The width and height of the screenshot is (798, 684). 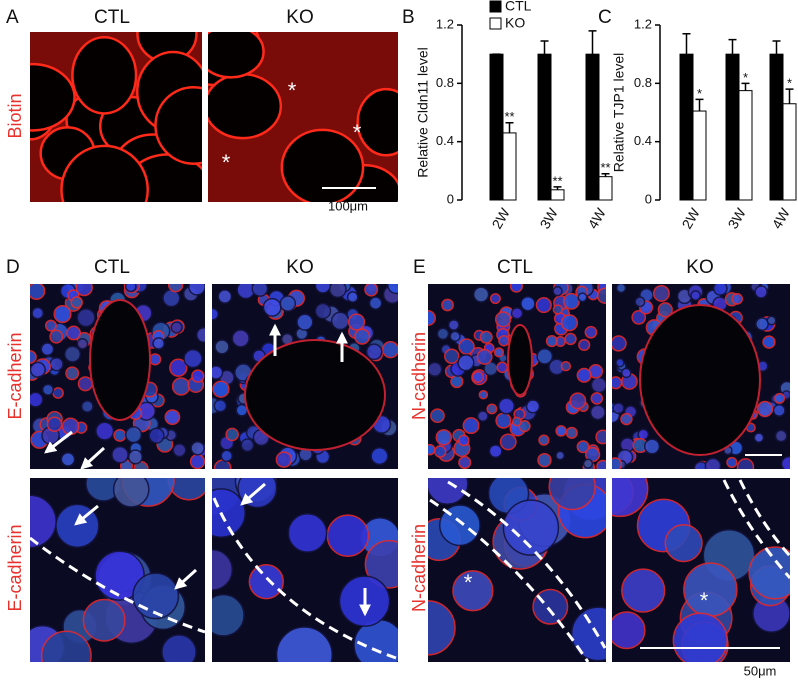 I want to click on stain-label: E-cadherin, so click(x=15, y=567).